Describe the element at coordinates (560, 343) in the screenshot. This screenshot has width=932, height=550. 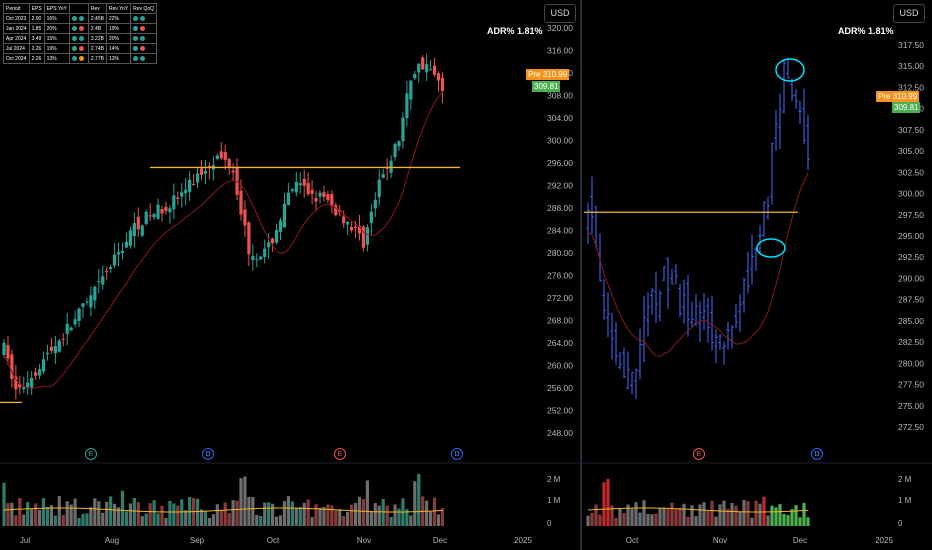
I see `price-axis-tick-label: 264.00` at that location.